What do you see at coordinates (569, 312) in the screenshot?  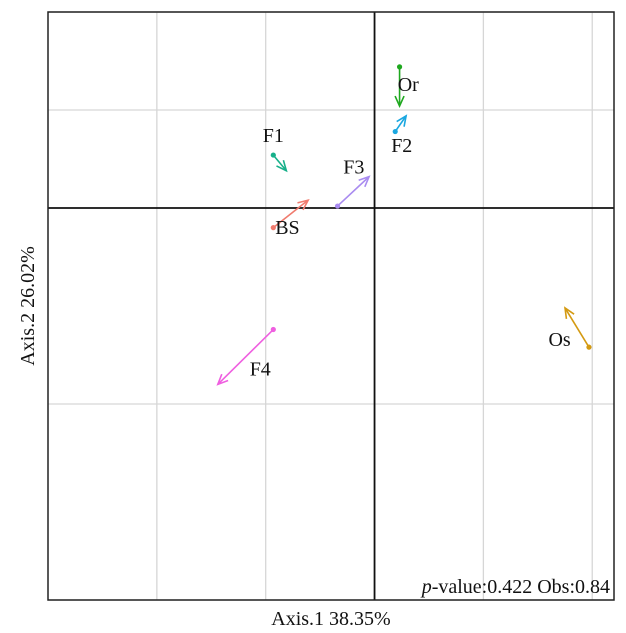 I see `arrow-head-os` at bounding box center [569, 312].